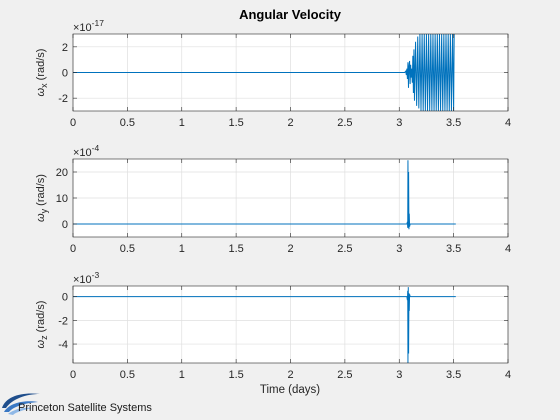 The height and width of the screenshot is (420, 560). What do you see at coordinates (88, 26) in the screenshot?
I see `y-exponent-label: ×10⁻¹⁷` at bounding box center [88, 26].